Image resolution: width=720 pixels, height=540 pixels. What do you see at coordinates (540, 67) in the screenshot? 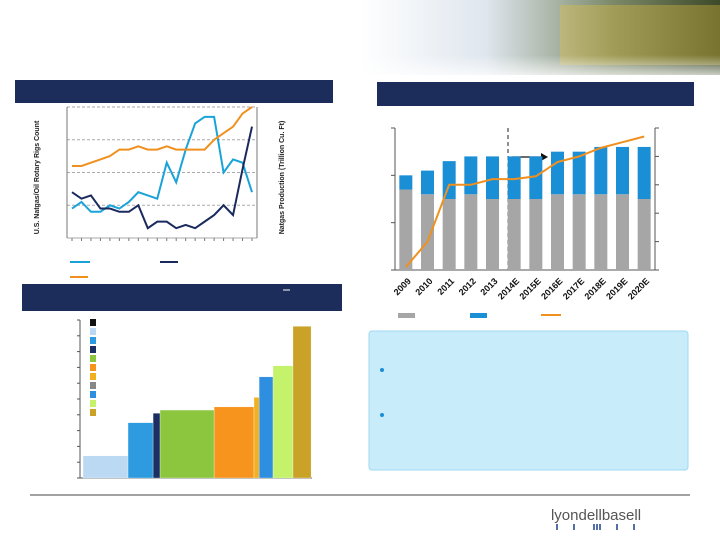
I see `header-fade` at bounding box center [540, 67].